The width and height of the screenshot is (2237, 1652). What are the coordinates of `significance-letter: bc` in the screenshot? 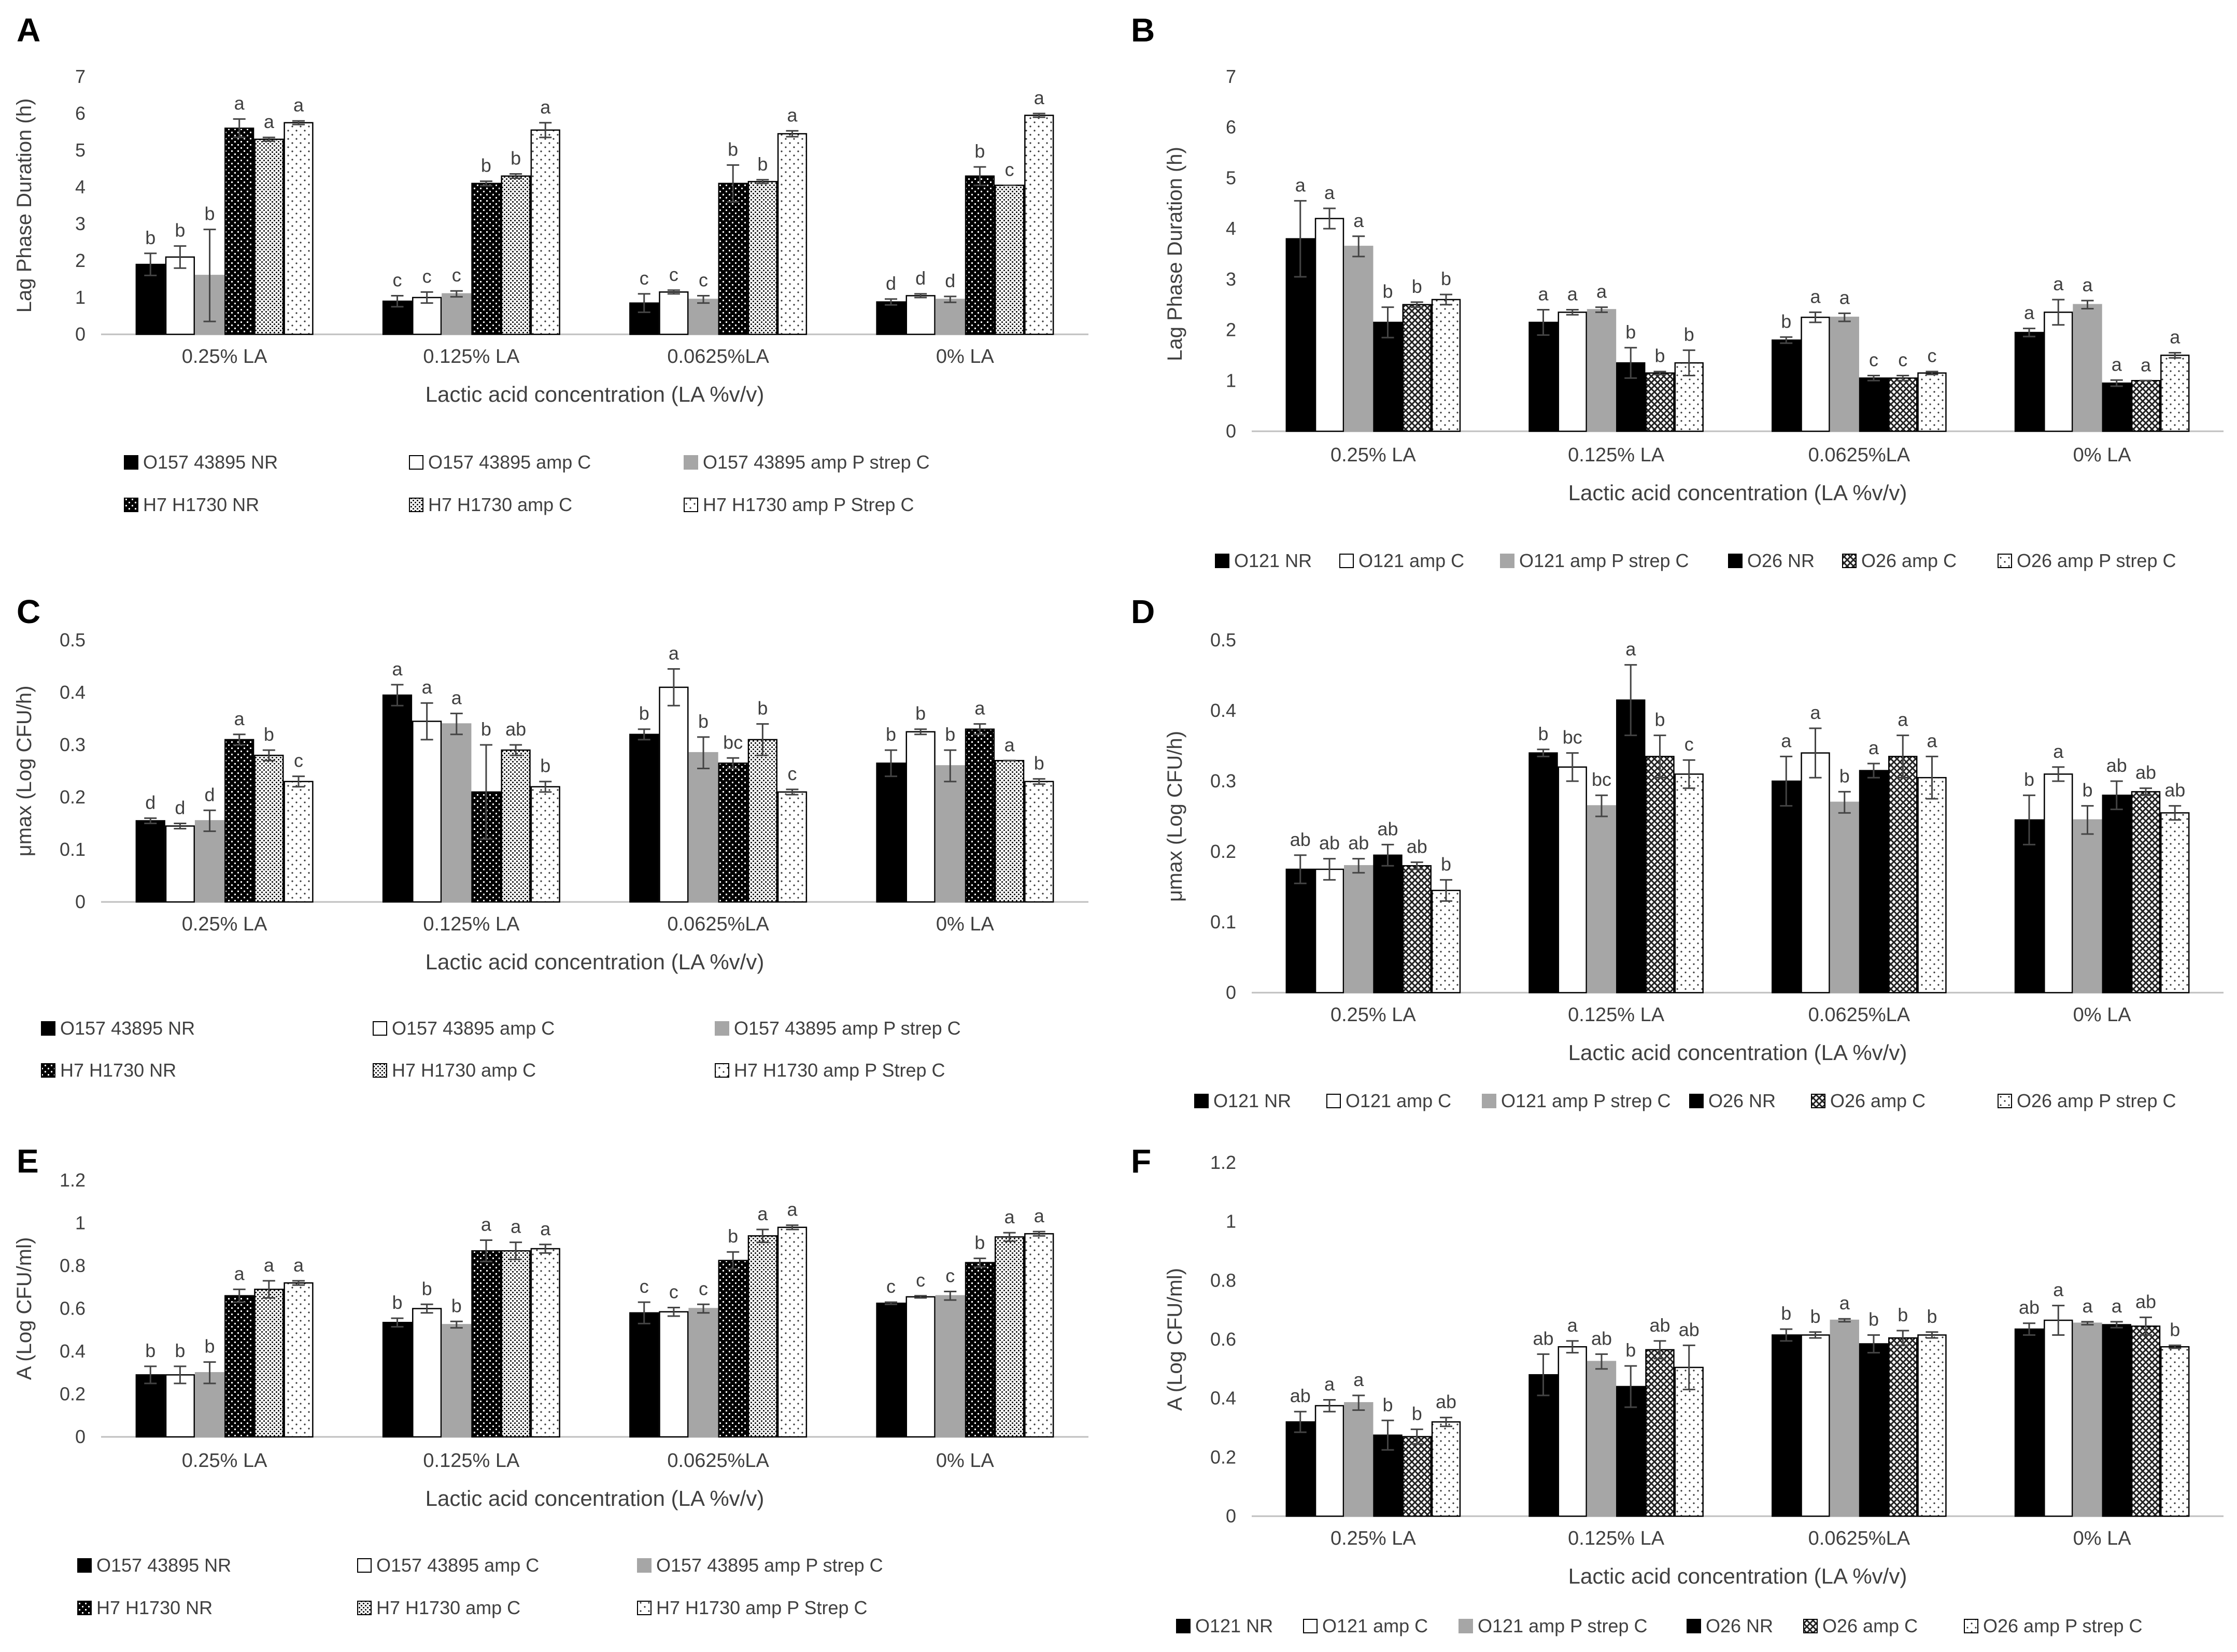 It's located at (733, 742).